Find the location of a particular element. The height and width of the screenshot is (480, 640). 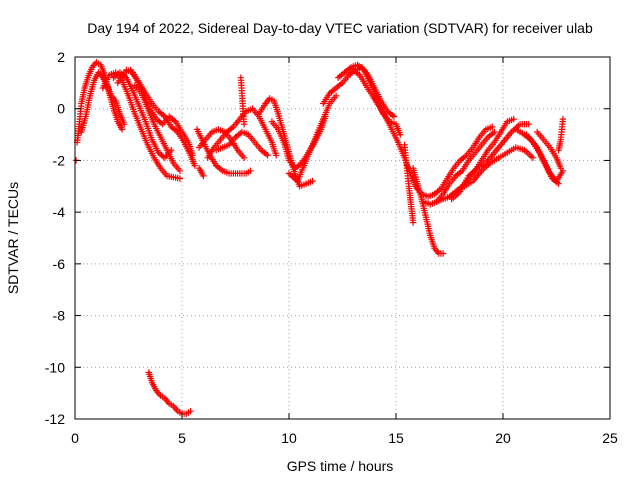

y-tick-label: -4 is located at coordinates (59, 212).